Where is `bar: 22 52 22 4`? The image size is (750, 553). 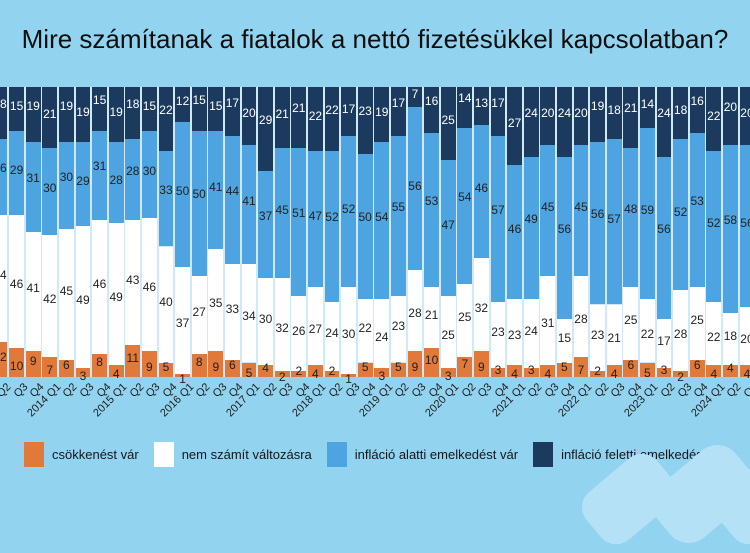
bar: 22 52 22 4 is located at coordinates (714, 234).